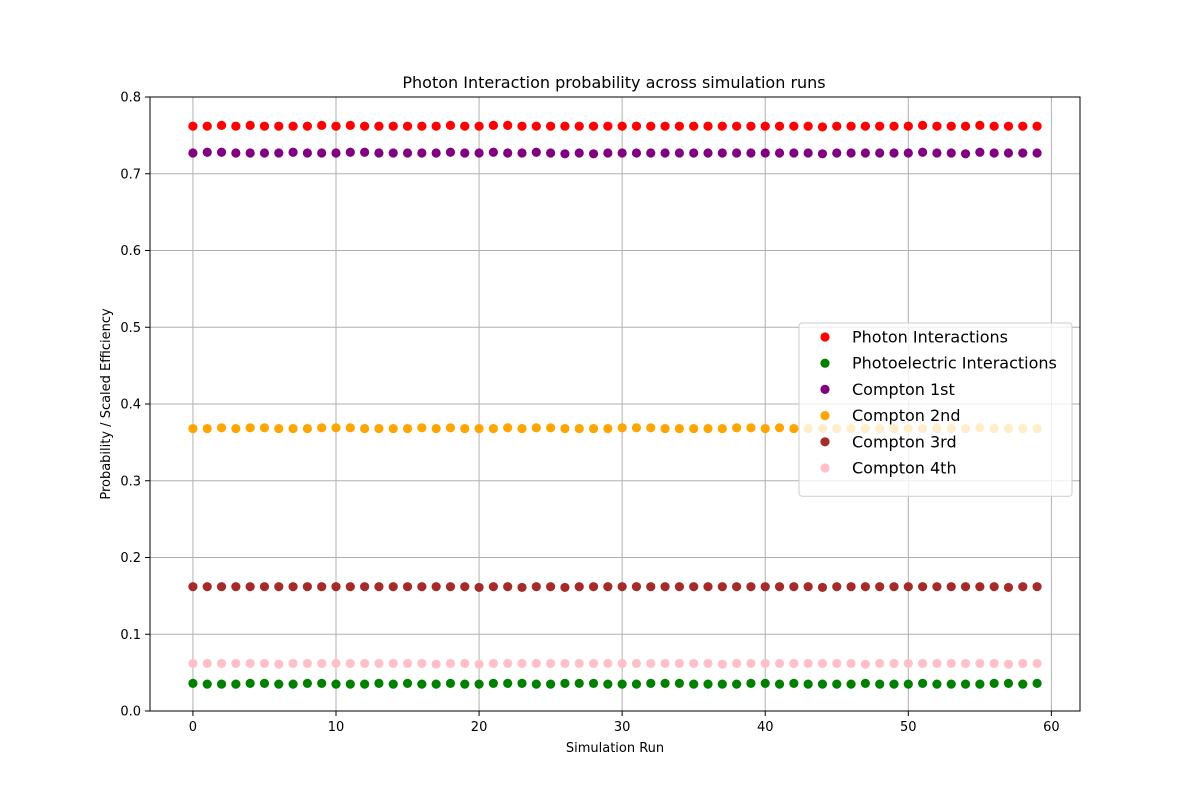 This screenshot has height=800, width=1200. What do you see at coordinates (765, 727) in the screenshot?
I see `x-tick-label: 40` at bounding box center [765, 727].